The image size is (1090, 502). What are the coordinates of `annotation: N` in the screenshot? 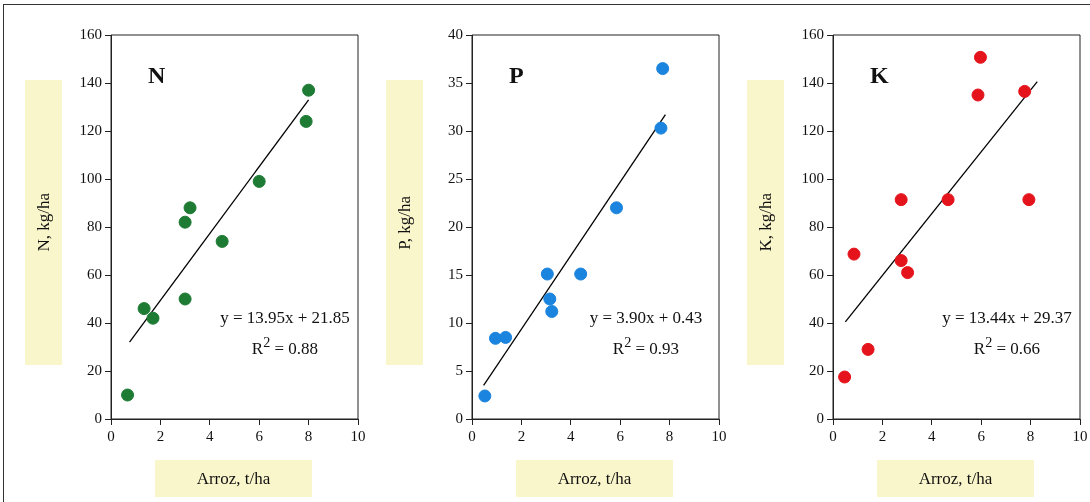 It's located at (157, 75).